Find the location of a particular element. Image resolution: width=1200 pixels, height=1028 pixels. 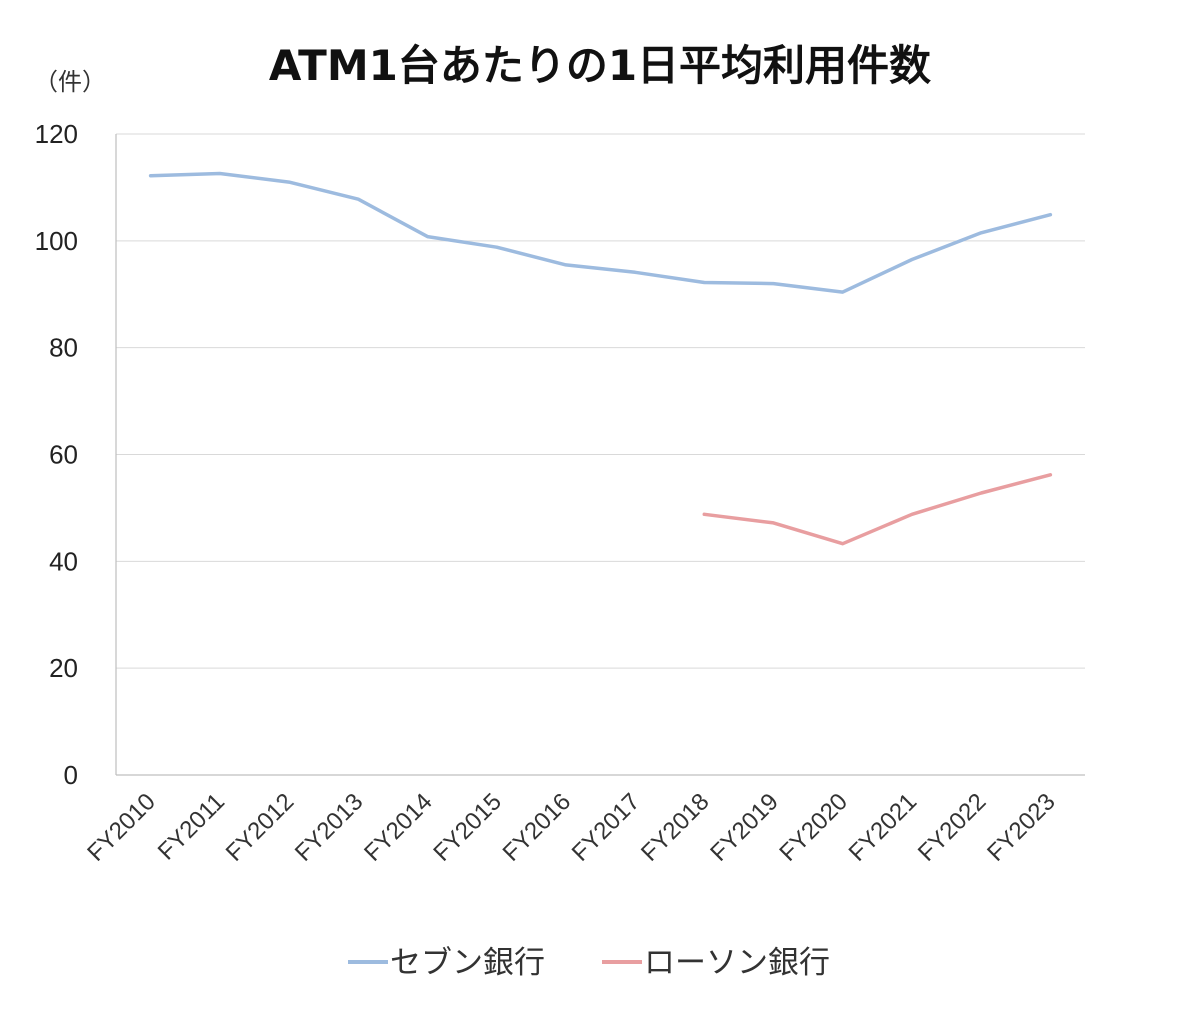

x-tick-label: FY2012 is located at coordinates (260, 827).